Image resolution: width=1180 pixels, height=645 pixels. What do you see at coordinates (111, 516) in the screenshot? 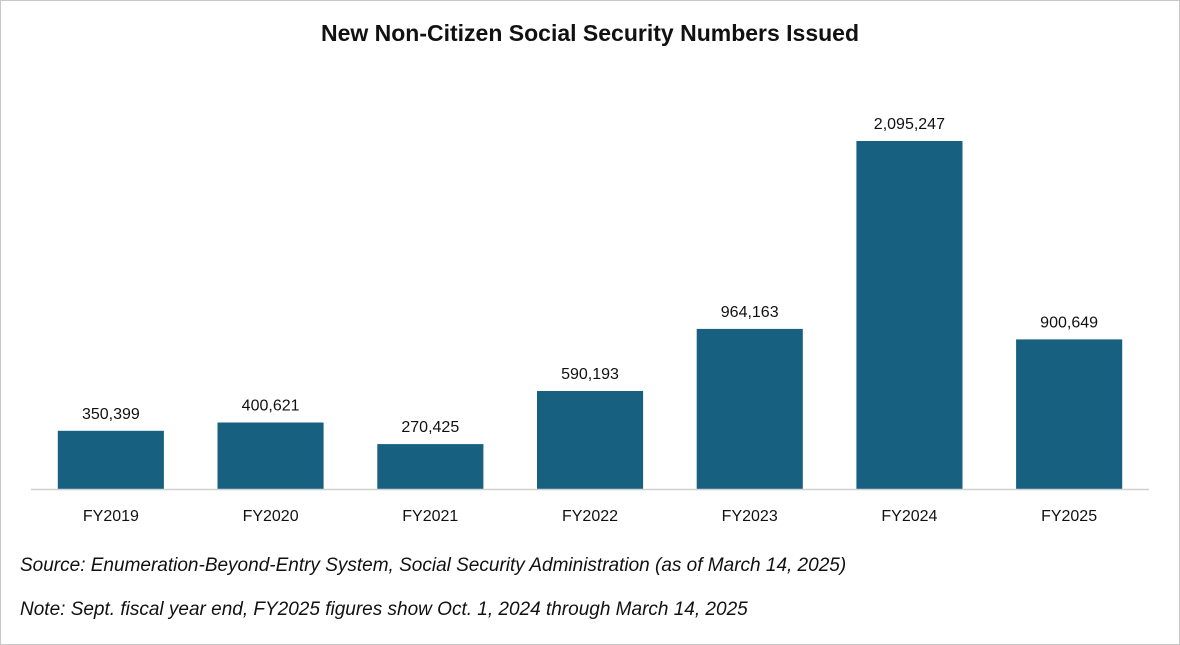
I see `x-tick-label-fy2019: FY2019` at bounding box center [111, 516].